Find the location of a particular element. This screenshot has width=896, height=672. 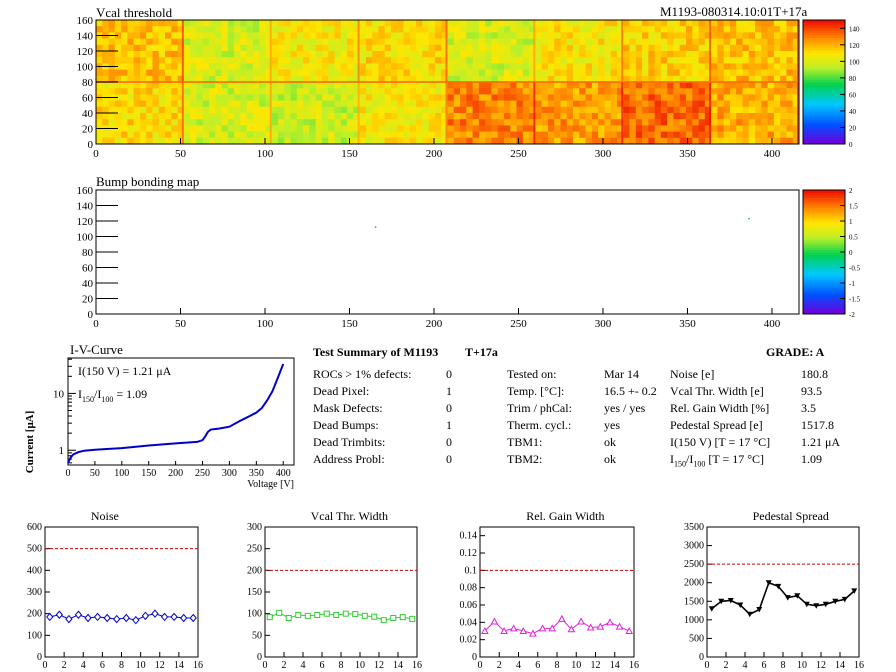

x-tick-label: 14 is located at coordinates (398, 665).